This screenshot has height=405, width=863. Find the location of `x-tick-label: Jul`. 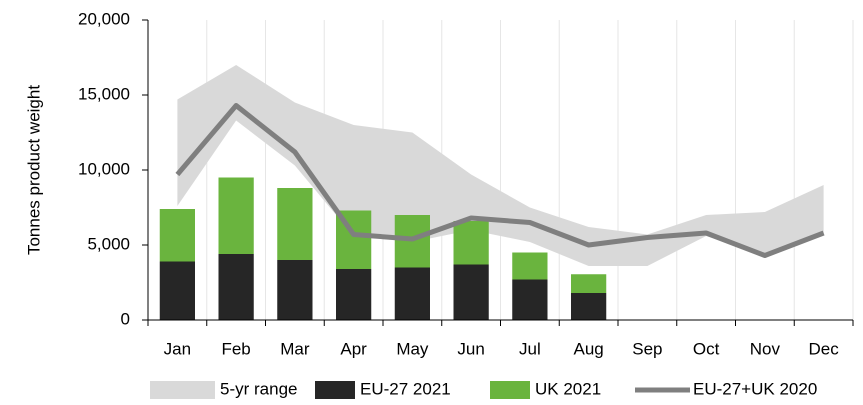

x-tick-label: Jul is located at coordinates (530, 348).